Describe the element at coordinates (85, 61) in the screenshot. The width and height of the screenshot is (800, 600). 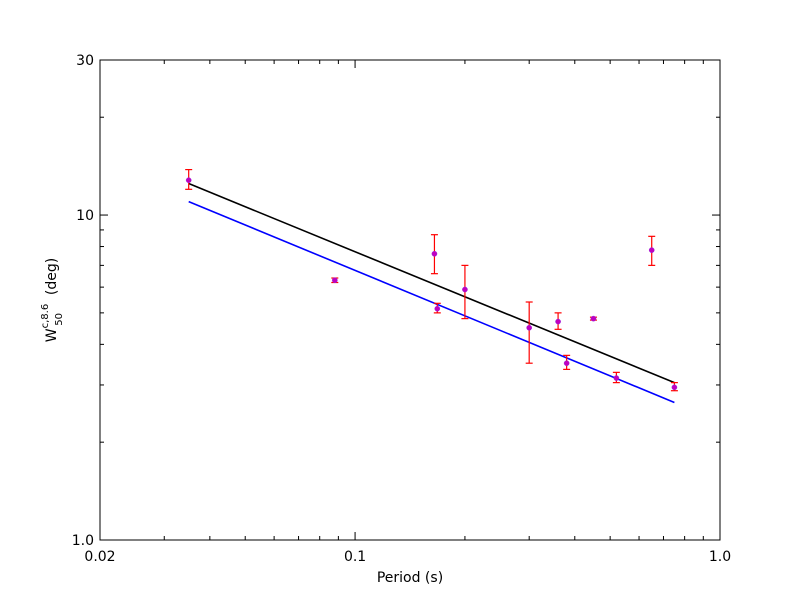
I see `y-tick-label: 30` at that location.